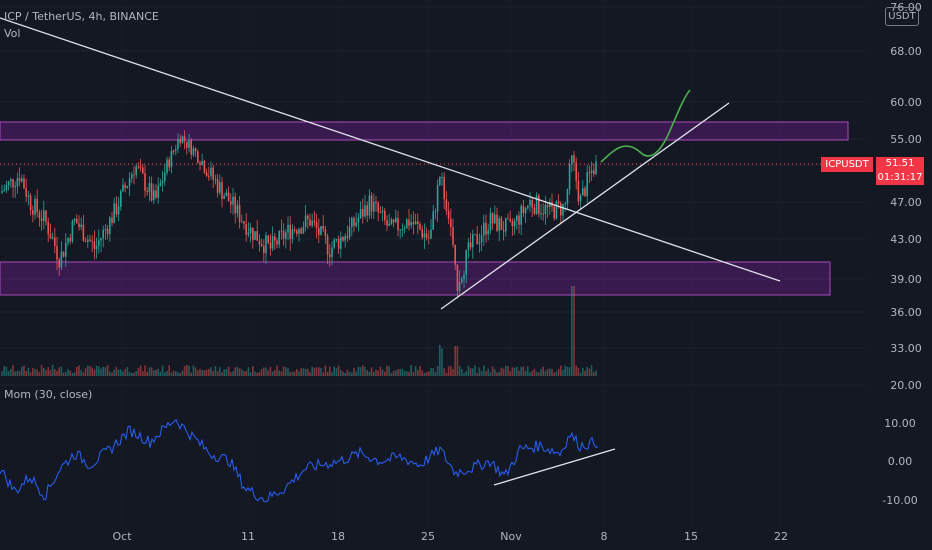 This screenshot has height=550, width=932. What do you see at coordinates (81, 16) in the screenshot?
I see `symbol-title: ICP / TetherUS, 4h, BINANCE` at bounding box center [81, 16].